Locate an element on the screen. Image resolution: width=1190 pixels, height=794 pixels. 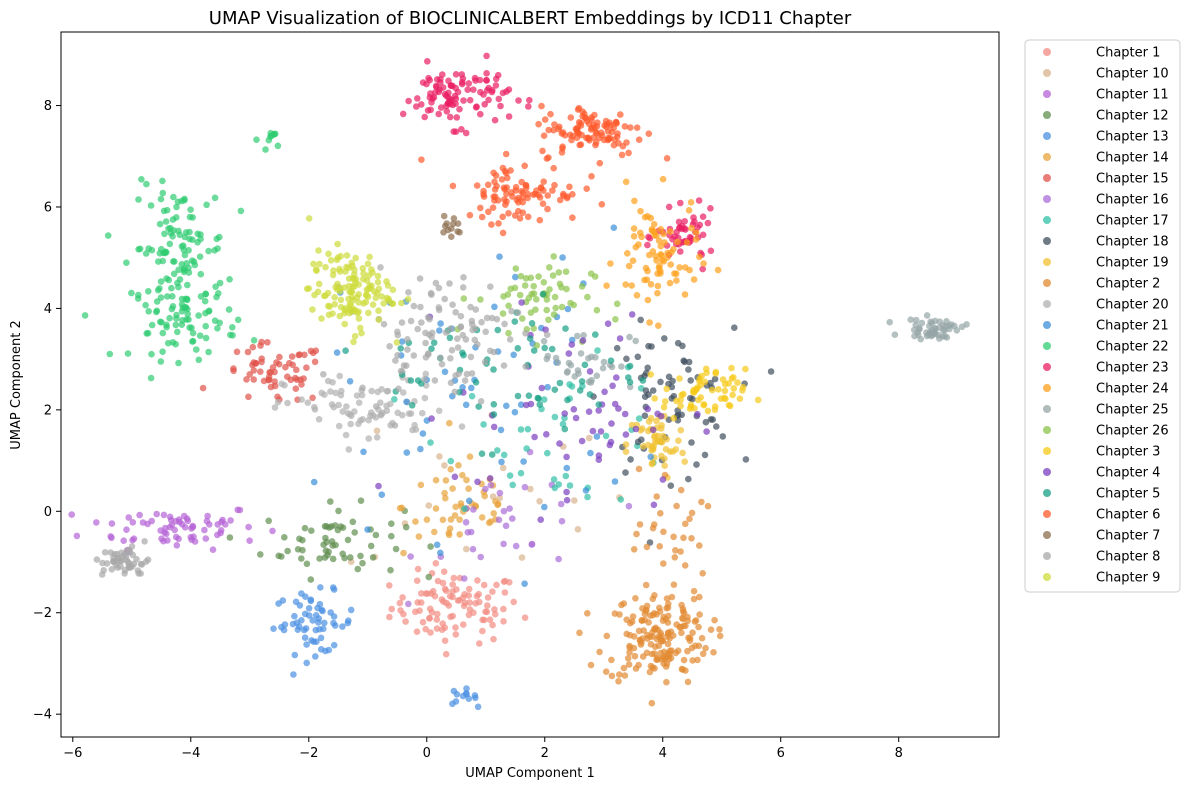
legend-label: Chapter 9 is located at coordinates (1128, 578).